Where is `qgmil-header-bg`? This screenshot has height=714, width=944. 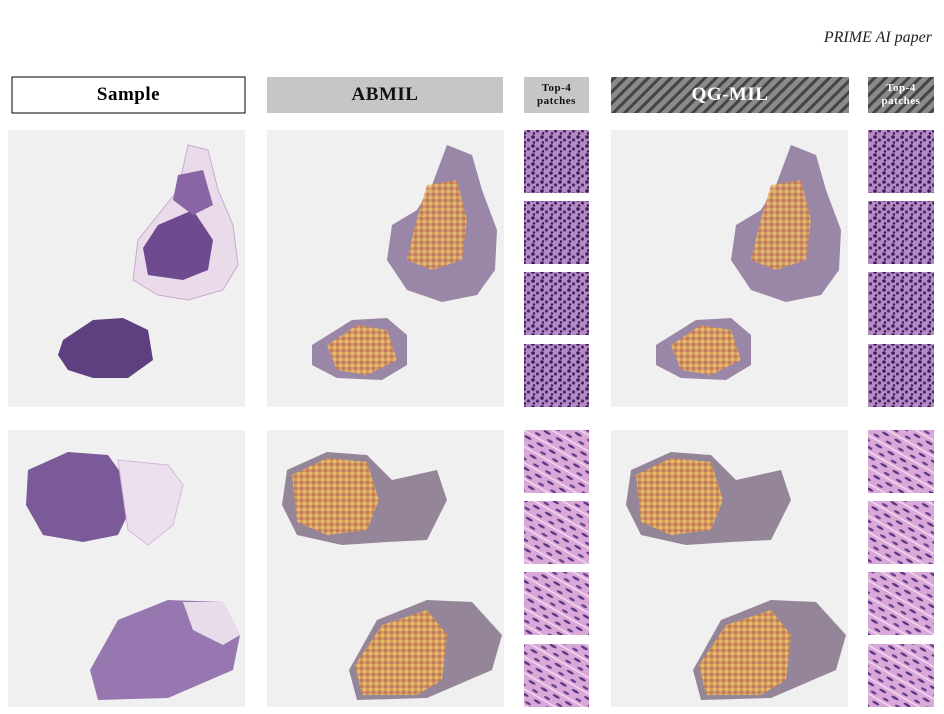
qgmil-header-bg is located at coordinates (730, 95).